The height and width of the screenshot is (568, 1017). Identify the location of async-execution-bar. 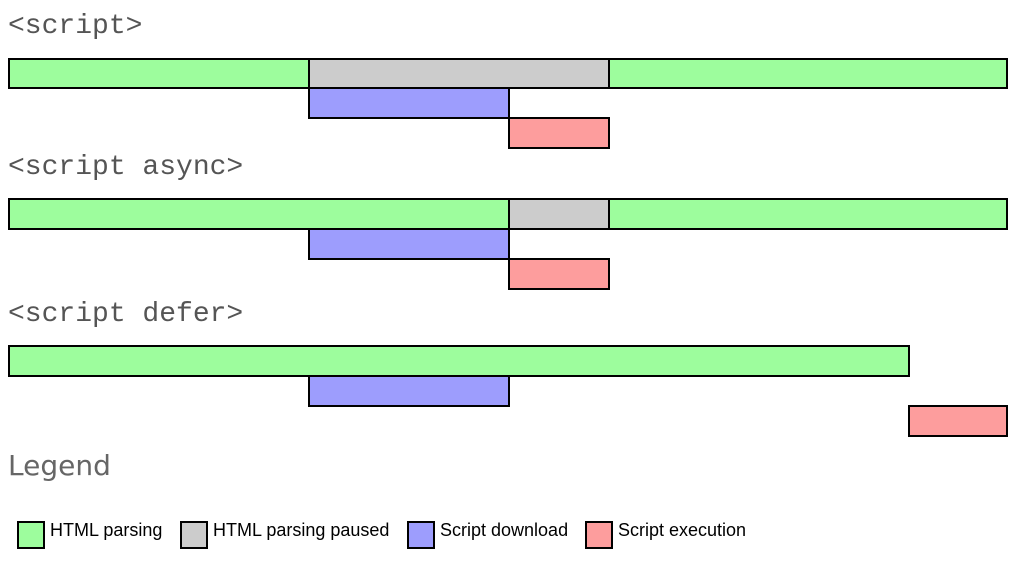
(559, 274).